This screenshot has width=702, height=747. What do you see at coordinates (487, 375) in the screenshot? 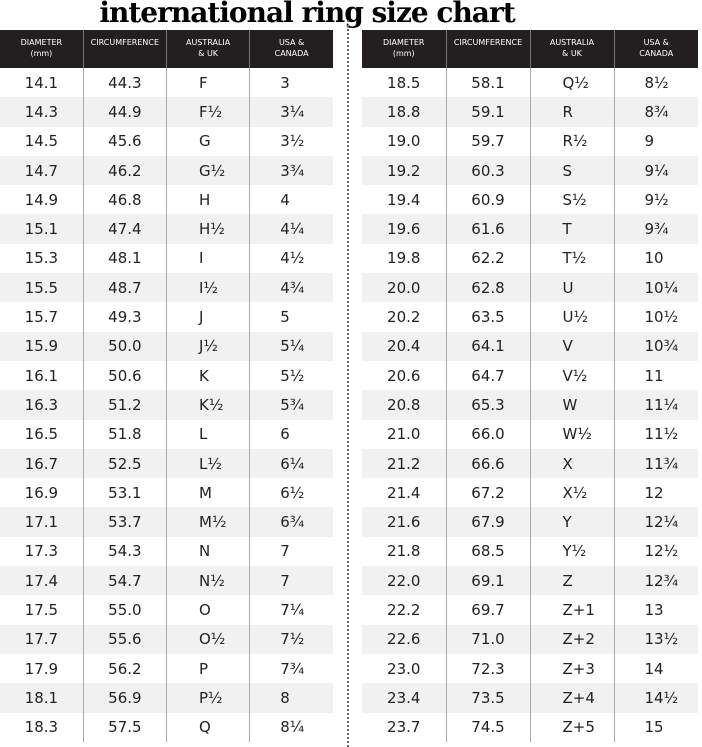
I see `cell-circumference: 64.7` at bounding box center [487, 375].